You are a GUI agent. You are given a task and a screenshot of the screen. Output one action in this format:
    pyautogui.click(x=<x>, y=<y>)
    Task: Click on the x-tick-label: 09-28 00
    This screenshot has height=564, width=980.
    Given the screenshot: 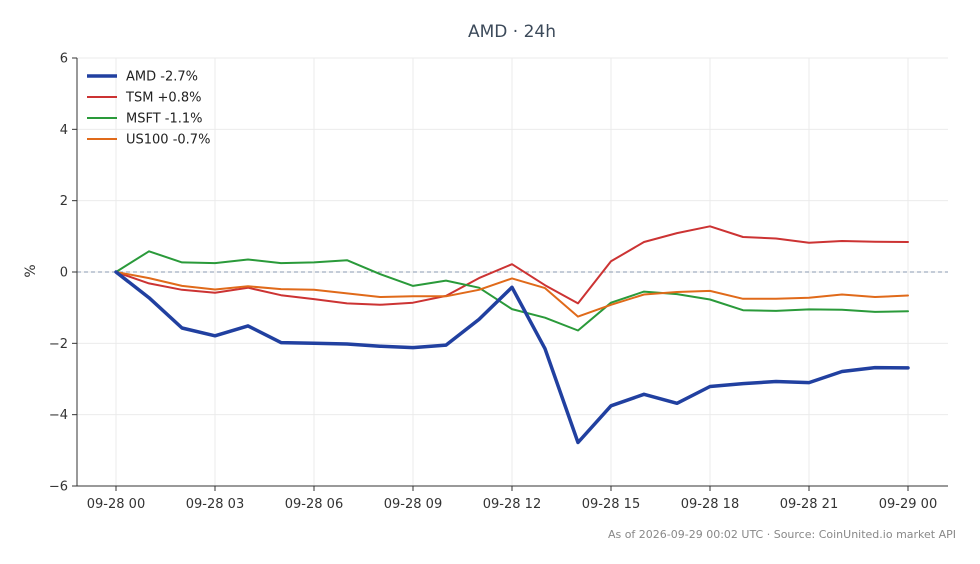 What is the action you would take?
    pyautogui.click(x=116, y=504)
    